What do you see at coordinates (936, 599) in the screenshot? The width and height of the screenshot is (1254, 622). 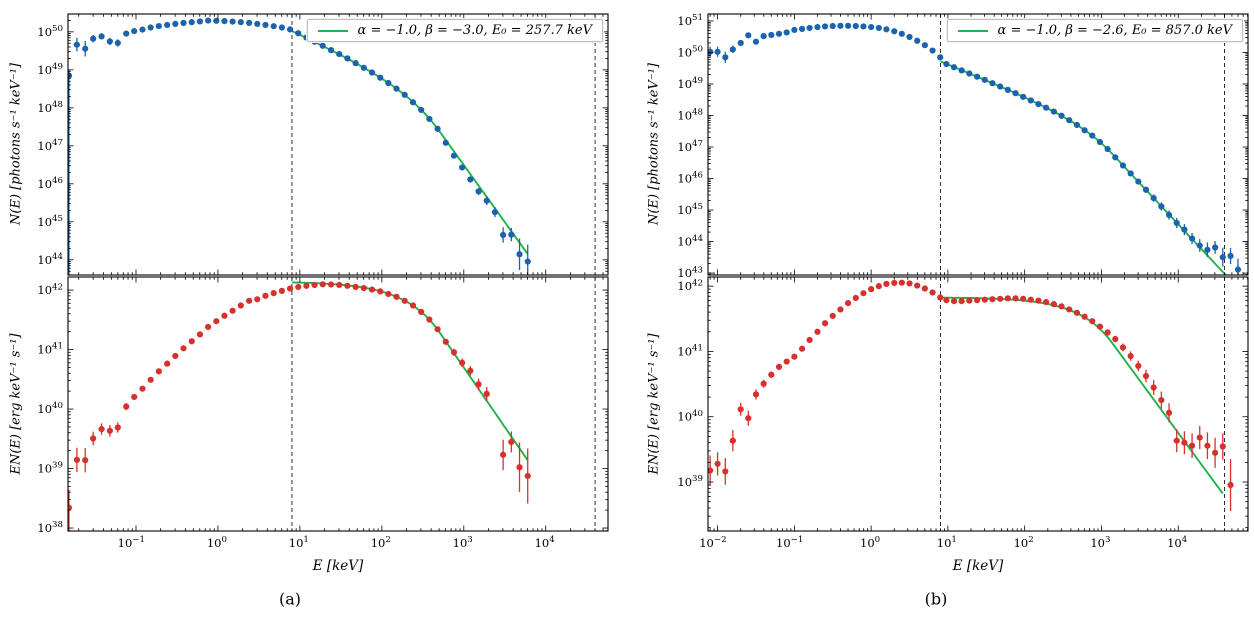 I see `caption-b: (b)` at bounding box center [936, 599].